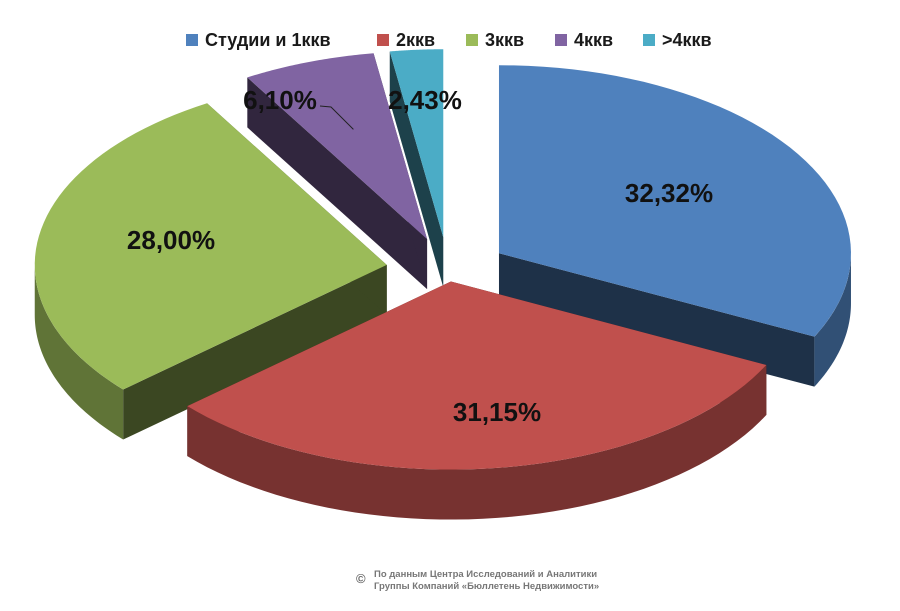  Describe the element at coordinates (171, 240) in the screenshot. I see `data-label-3ккв: 28,00%` at that location.